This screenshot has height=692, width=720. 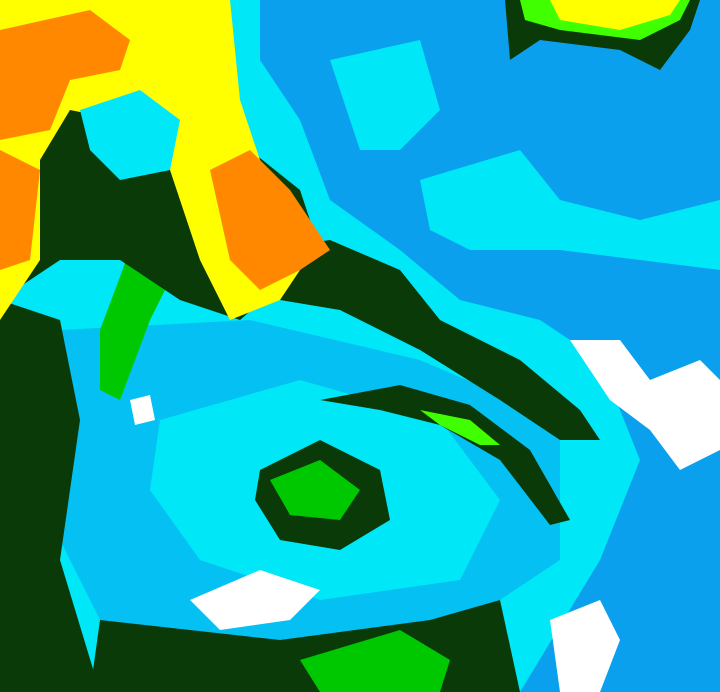 What do you see at coordinates (585, 646) in the screenshot?
I see `white-southeast` at bounding box center [585, 646].